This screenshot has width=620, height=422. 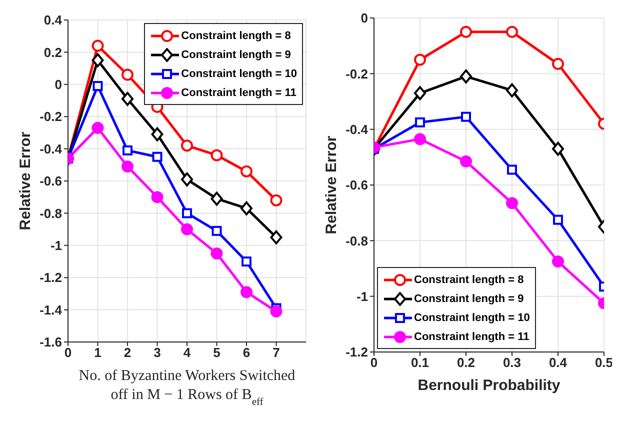 I want to click on x-tick-label: 0, so click(x=374, y=362).